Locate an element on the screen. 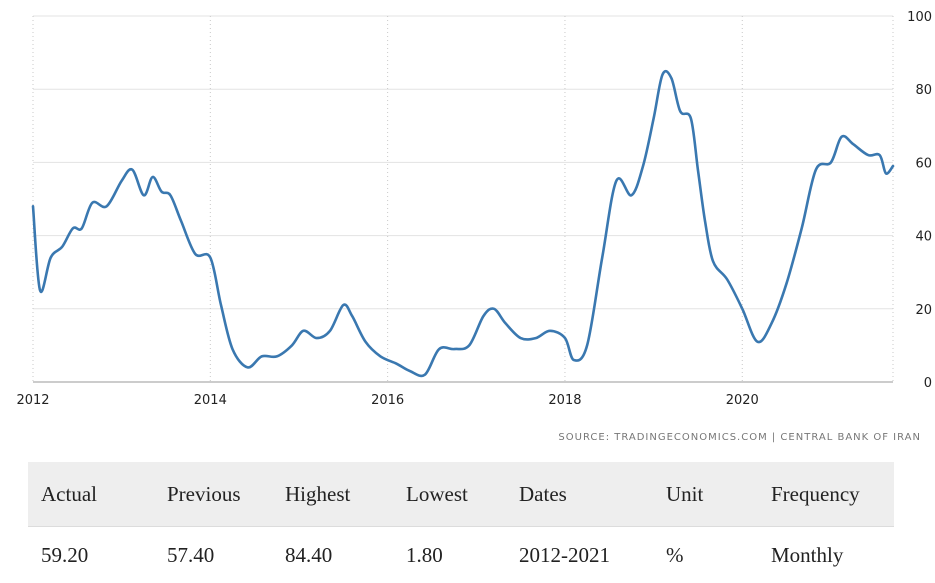 This screenshot has width=935, height=583. header-actual: Actual is located at coordinates (91, 494).